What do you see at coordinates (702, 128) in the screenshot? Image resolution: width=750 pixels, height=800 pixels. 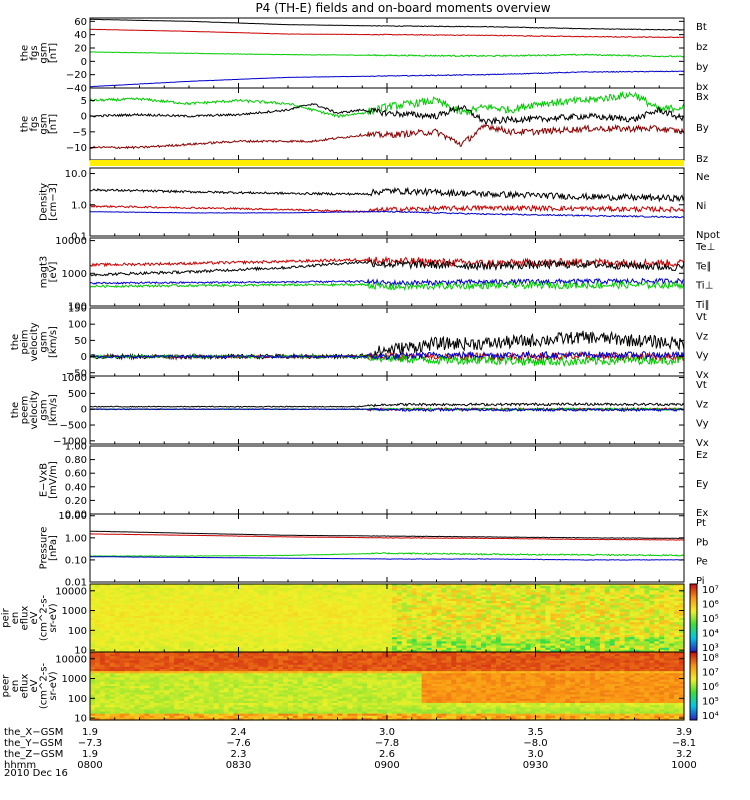 I see `legend-entry: By` at bounding box center [702, 128].